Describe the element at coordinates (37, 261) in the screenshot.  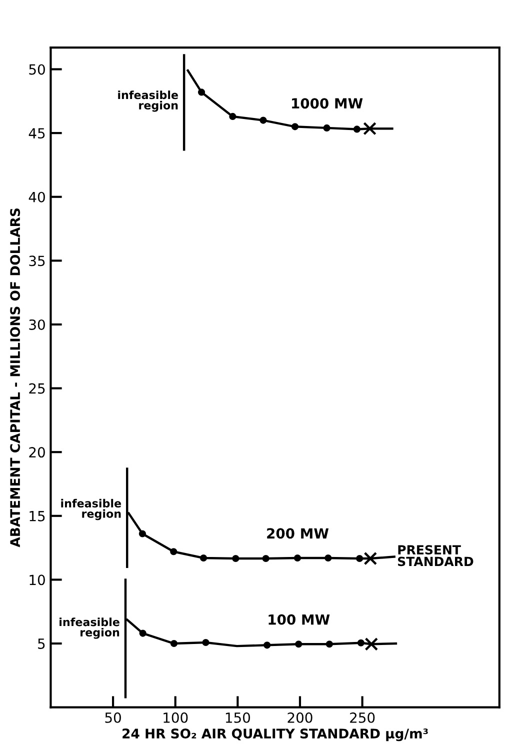
I see `y-tick-label: 35` at that location.